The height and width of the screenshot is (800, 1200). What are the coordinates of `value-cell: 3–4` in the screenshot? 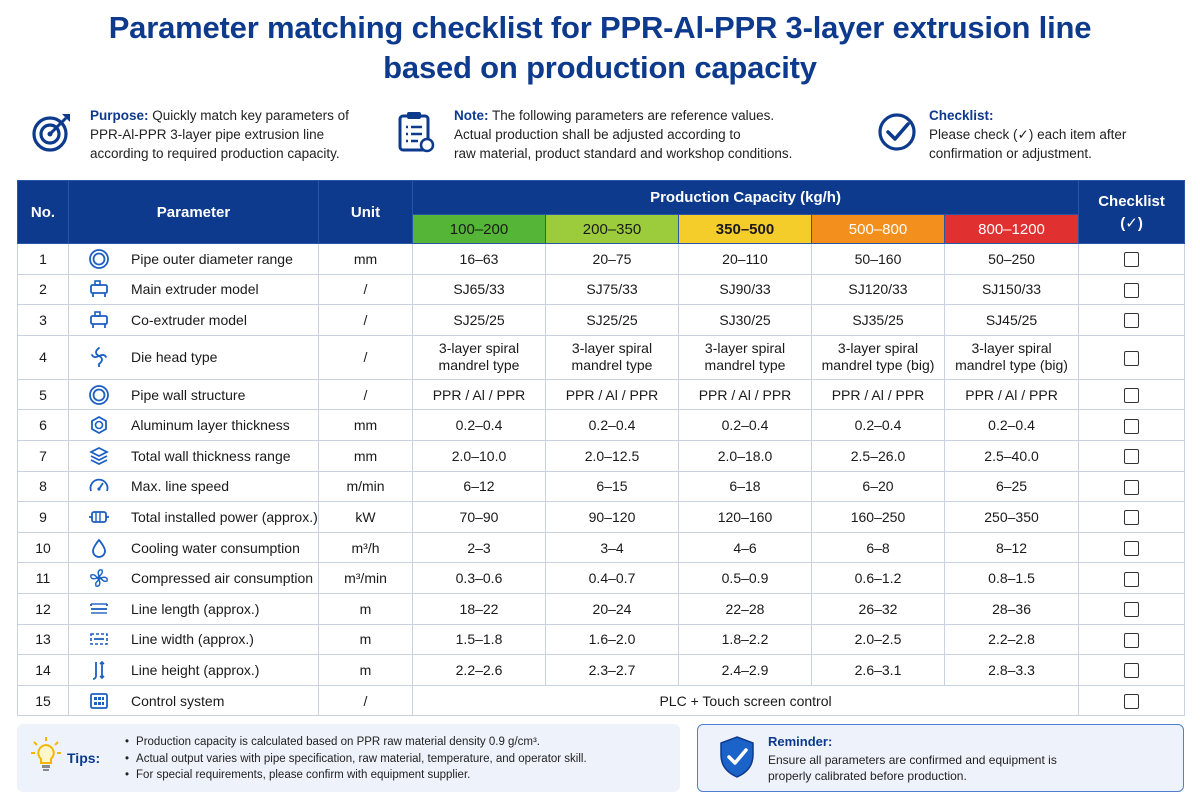 It's located at (612, 547).